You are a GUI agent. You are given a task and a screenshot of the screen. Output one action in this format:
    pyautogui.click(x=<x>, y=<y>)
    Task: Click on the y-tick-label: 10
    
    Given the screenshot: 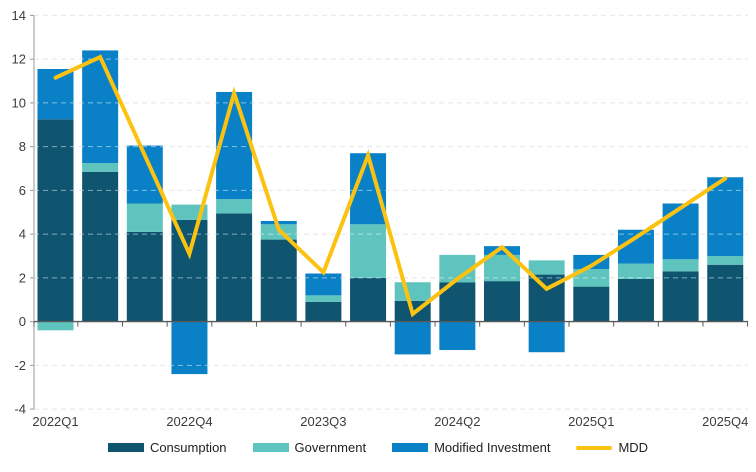 What is the action you would take?
    pyautogui.click(x=19, y=102)
    